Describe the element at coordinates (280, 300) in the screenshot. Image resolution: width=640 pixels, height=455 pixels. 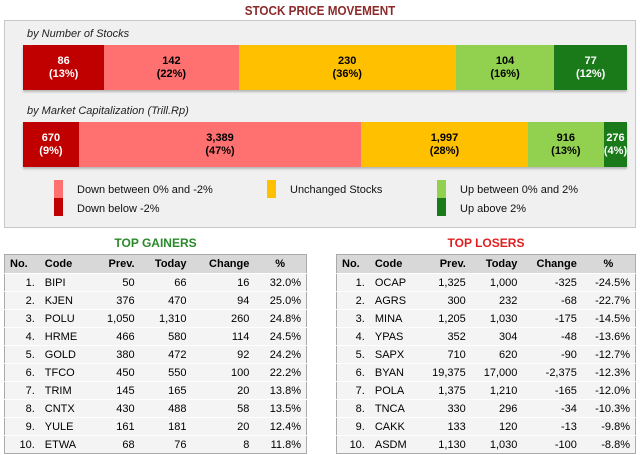
I see `table-cell: 25.0%` at that location.